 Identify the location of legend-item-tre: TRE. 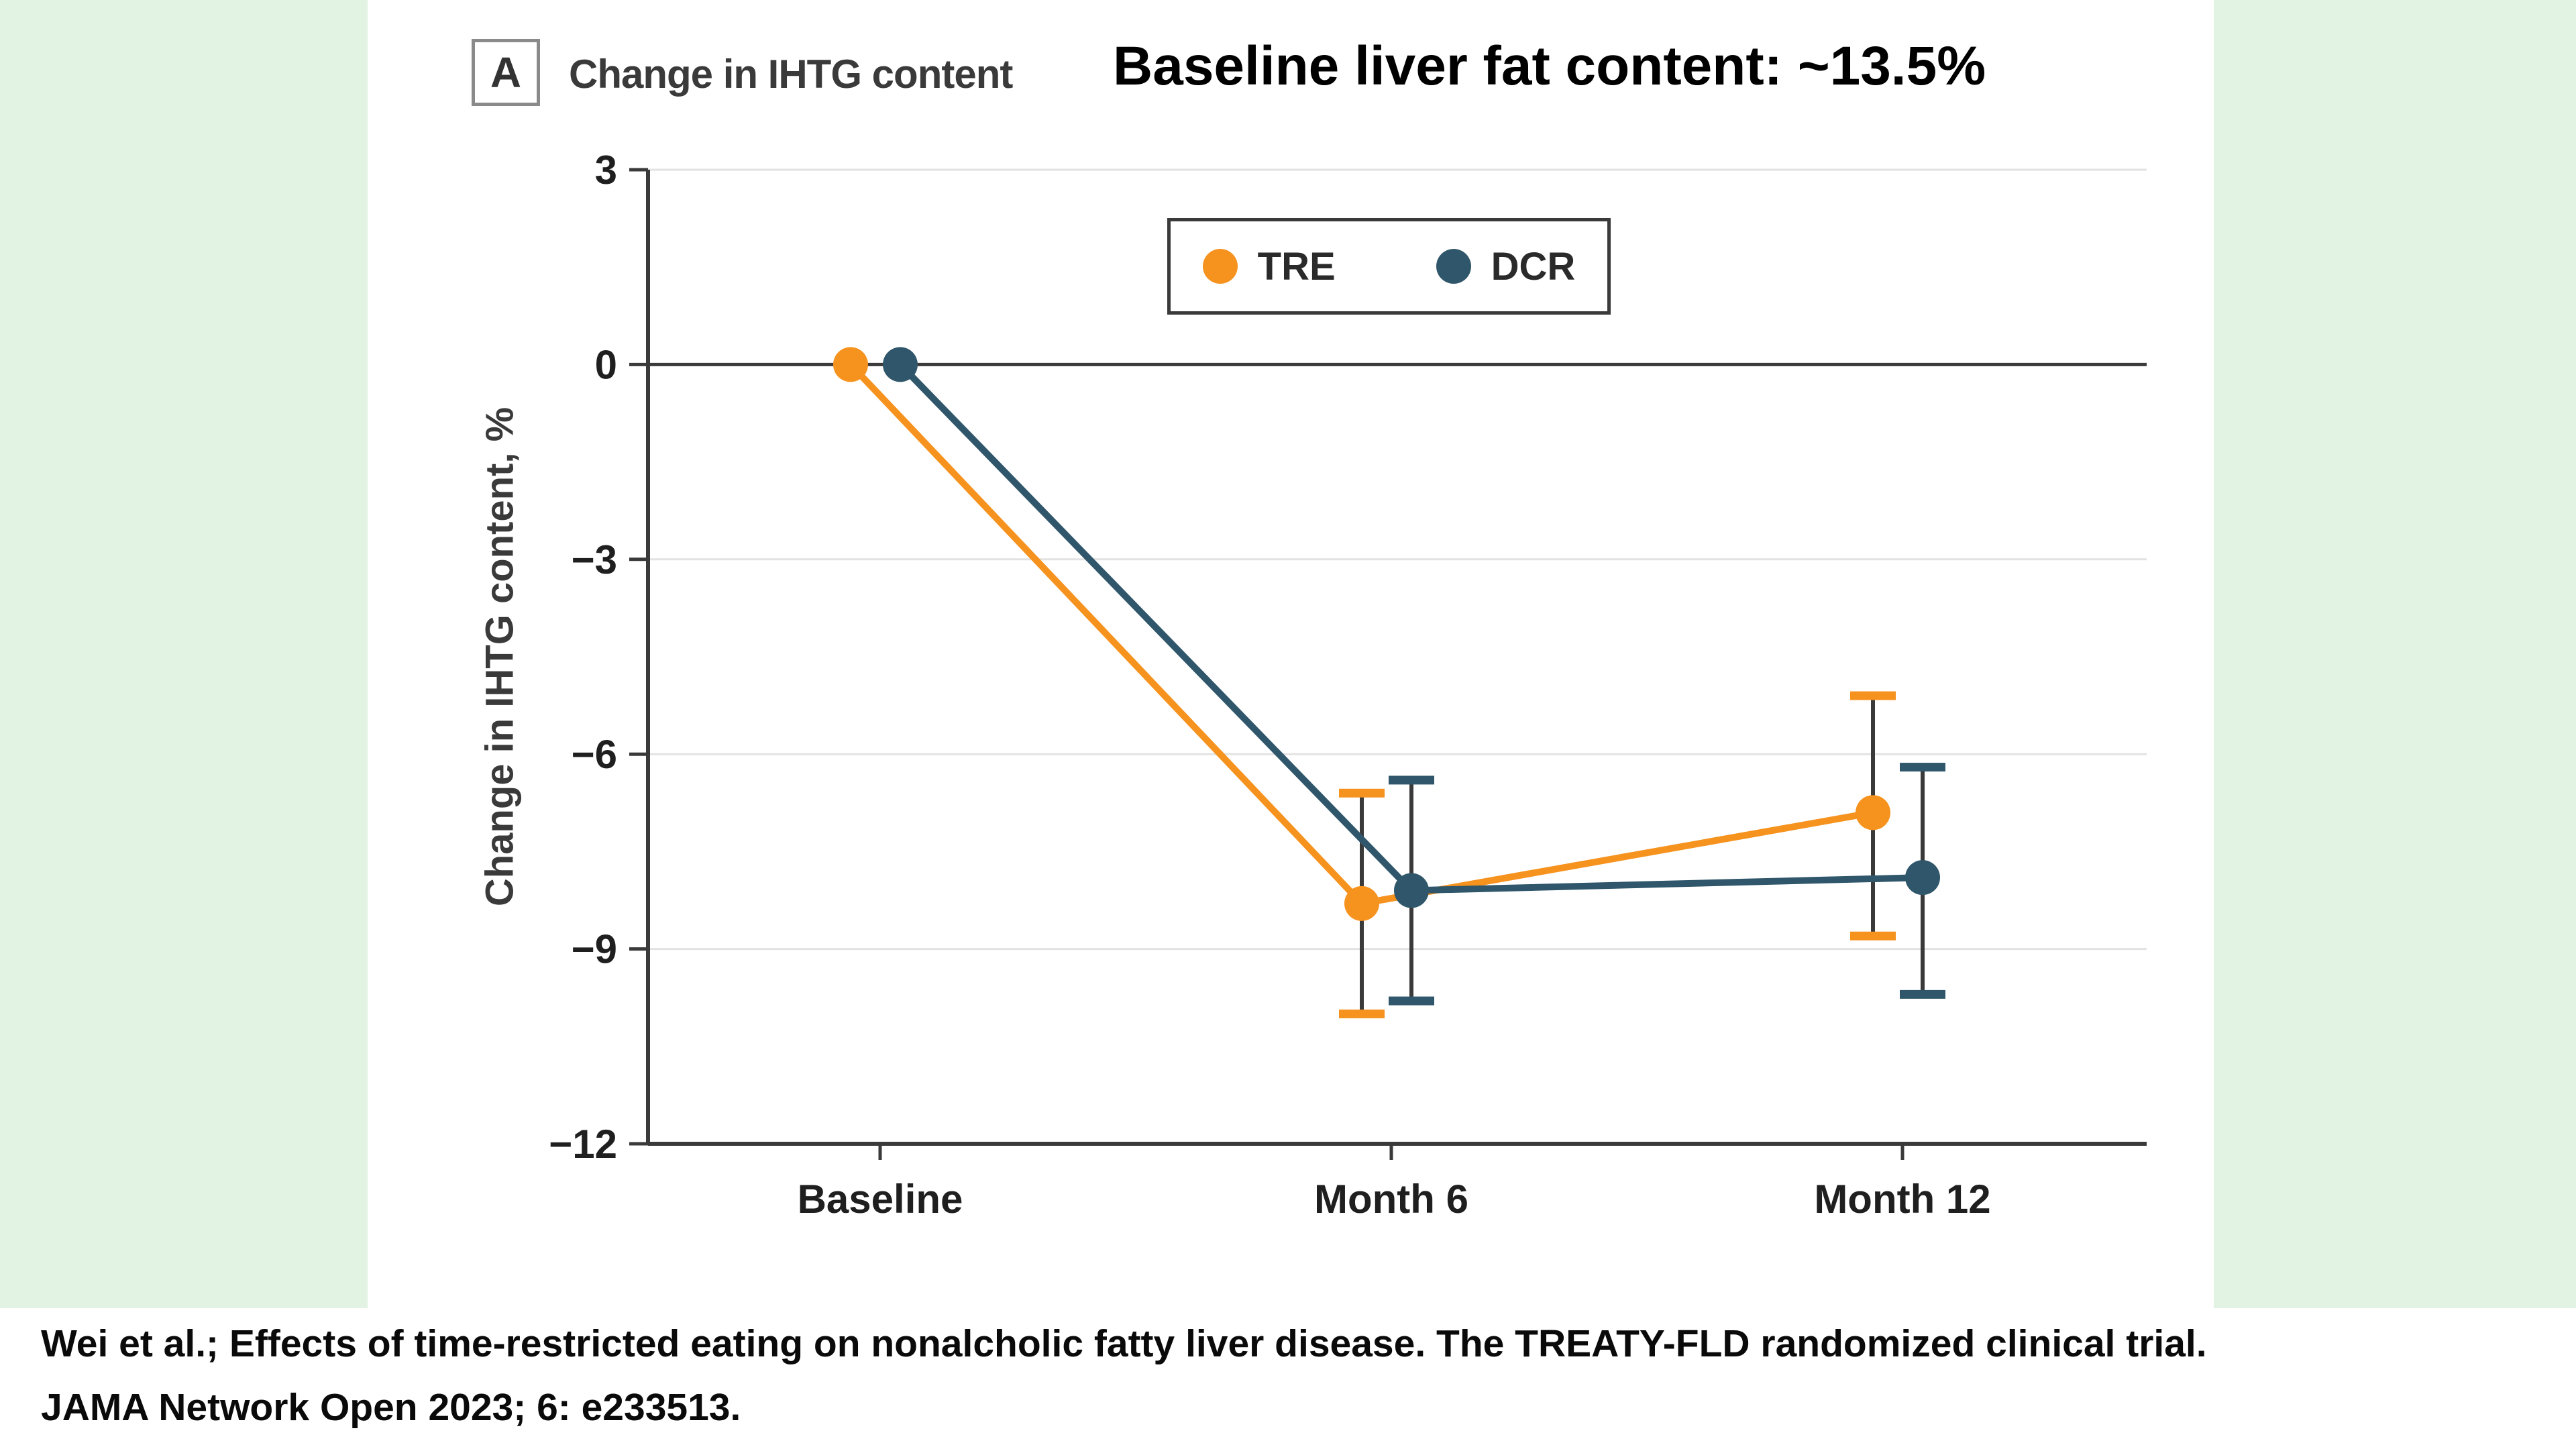
(1269, 266).